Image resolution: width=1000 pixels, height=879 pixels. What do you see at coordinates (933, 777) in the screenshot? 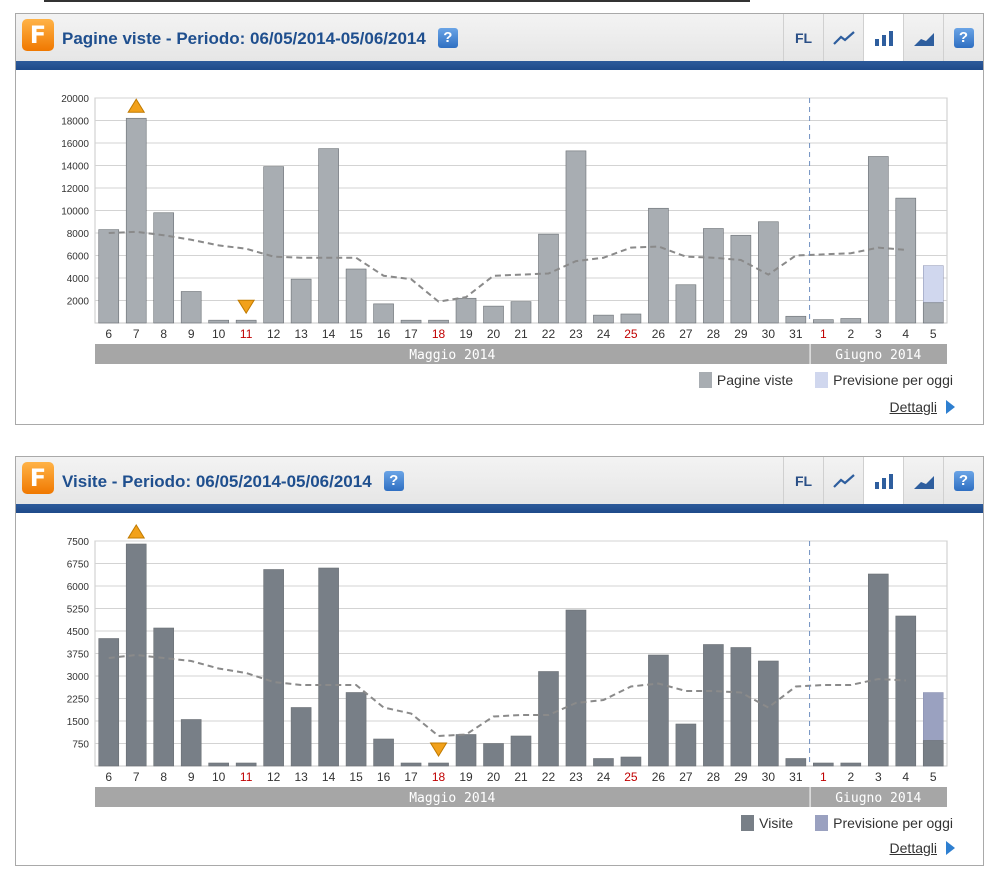
I see `x-tick-label: 5` at bounding box center [933, 777].